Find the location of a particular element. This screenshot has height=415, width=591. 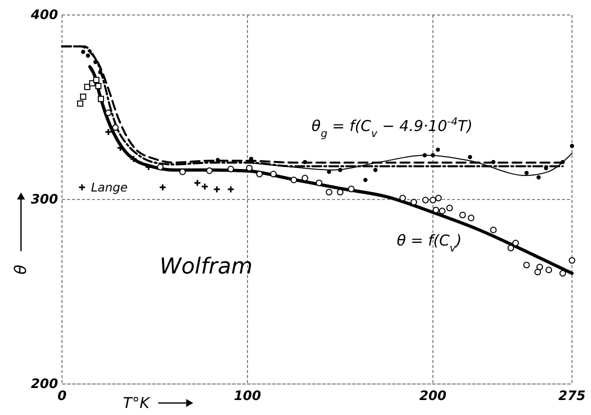

x-tick-label: 100 is located at coordinates (248, 396).